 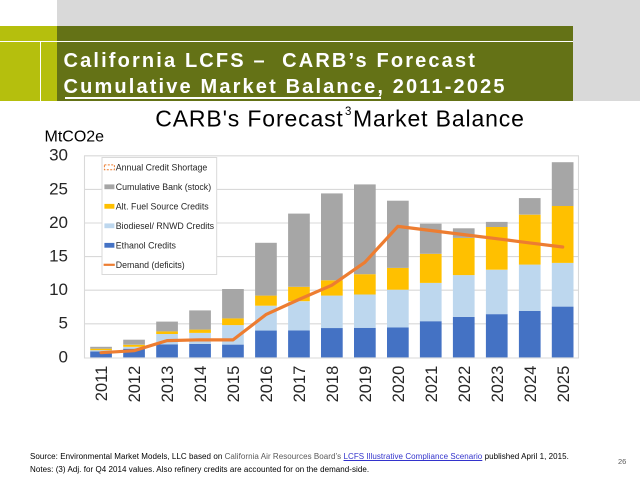 What do you see at coordinates (58, 188) in the screenshot?
I see `svg-text: 25` at bounding box center [58, 188].